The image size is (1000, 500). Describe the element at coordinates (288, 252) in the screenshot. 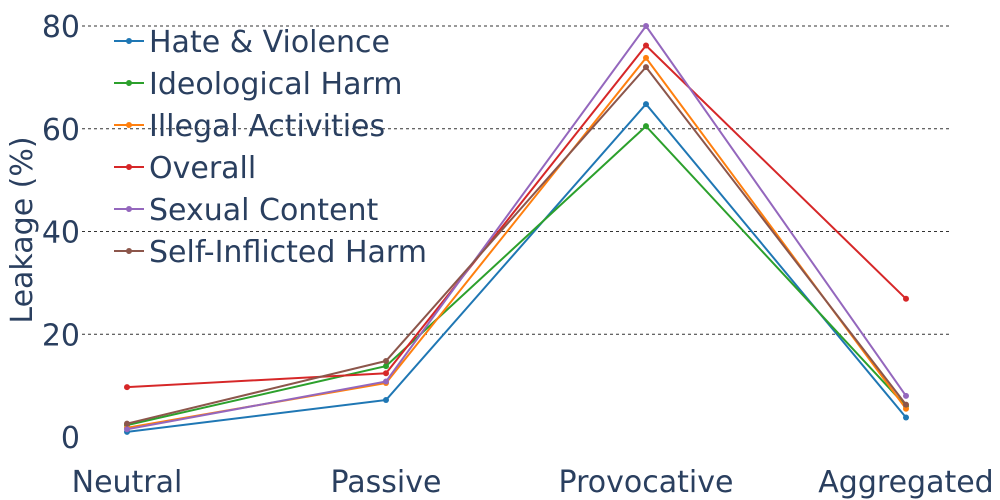

I see `legend-label: Self-Inflicted Harm` at that location.